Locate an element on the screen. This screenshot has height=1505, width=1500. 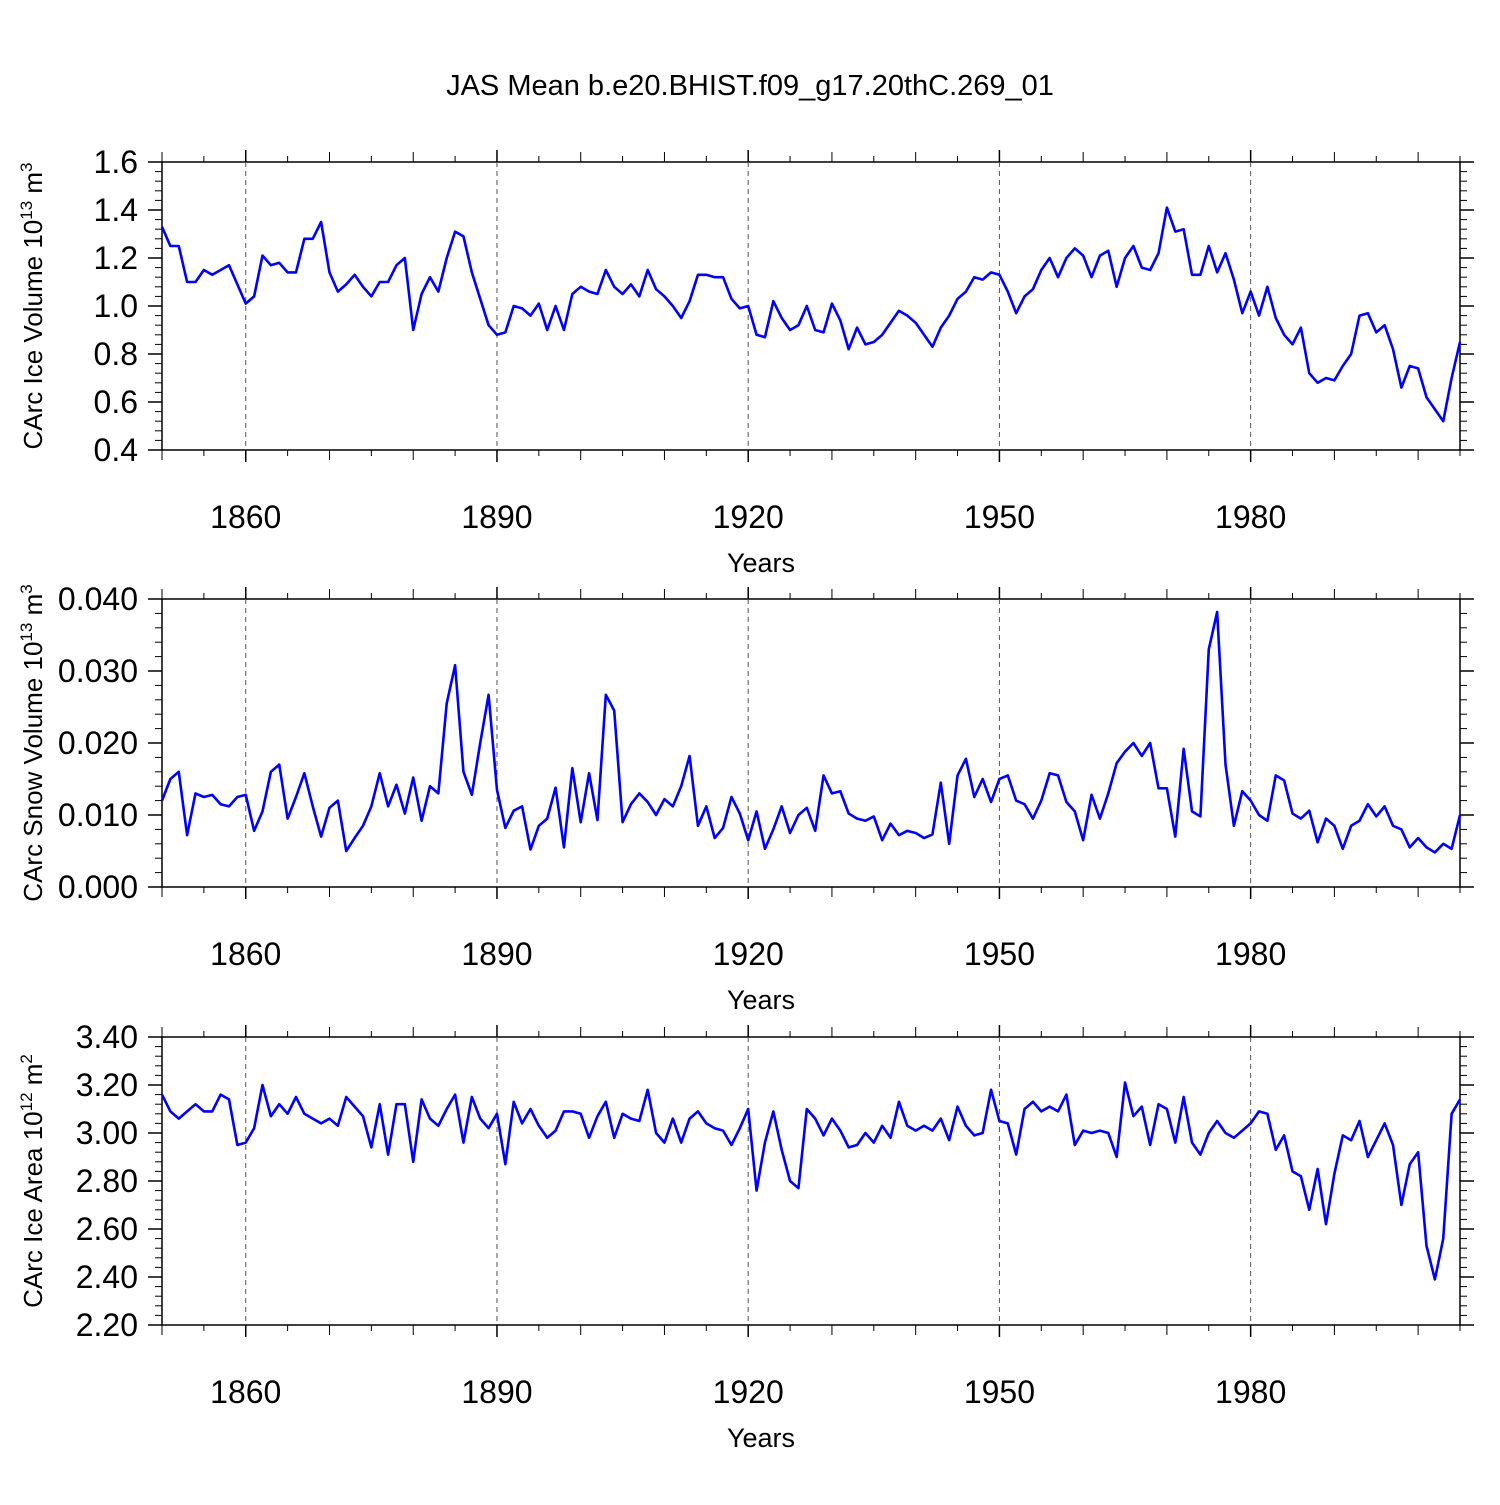
y-tick-label: 3.40 is located at coordinates (107, 1037).